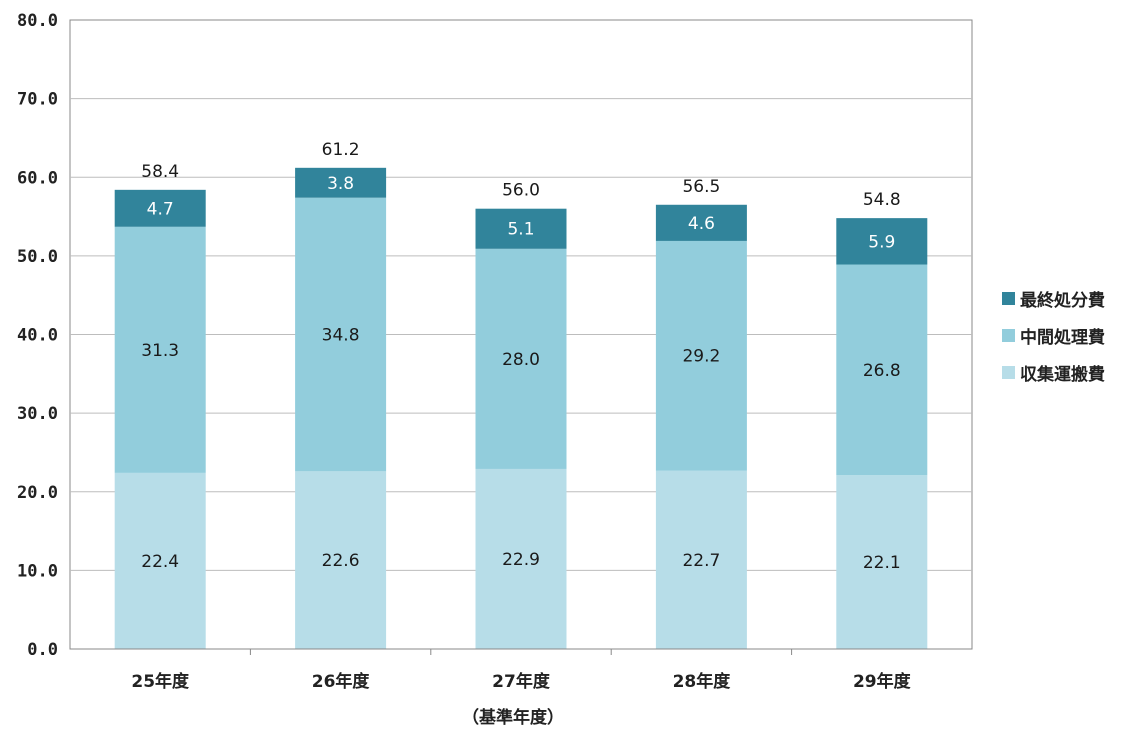 This screenshot has height=729, width=1147. Describe the element at coordinates (37, 178) in the screenshot. I see `y-tick-label: 60.0` at that location.